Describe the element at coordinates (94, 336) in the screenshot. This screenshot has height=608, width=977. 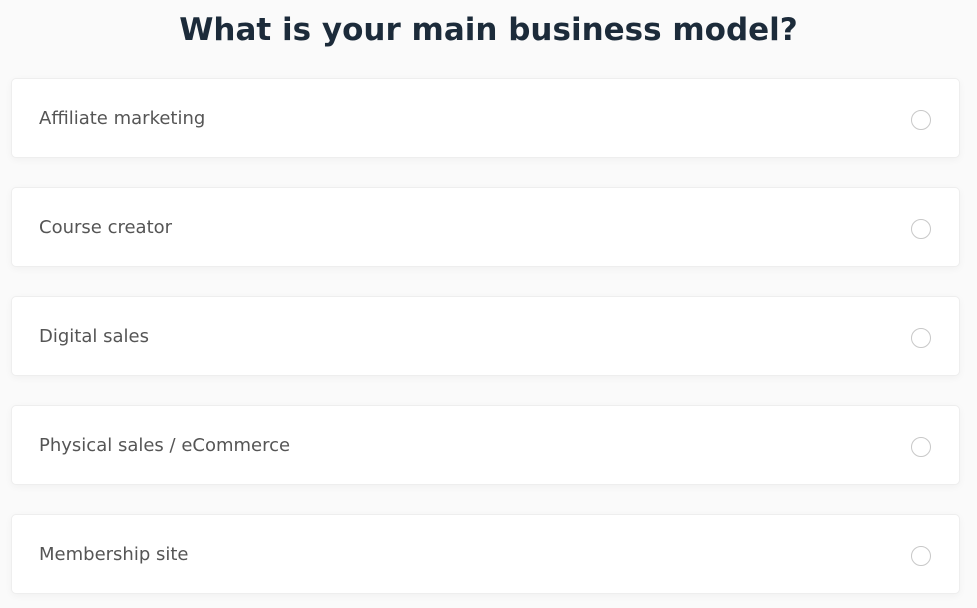
I see `option-label: Digital sales` at that location.